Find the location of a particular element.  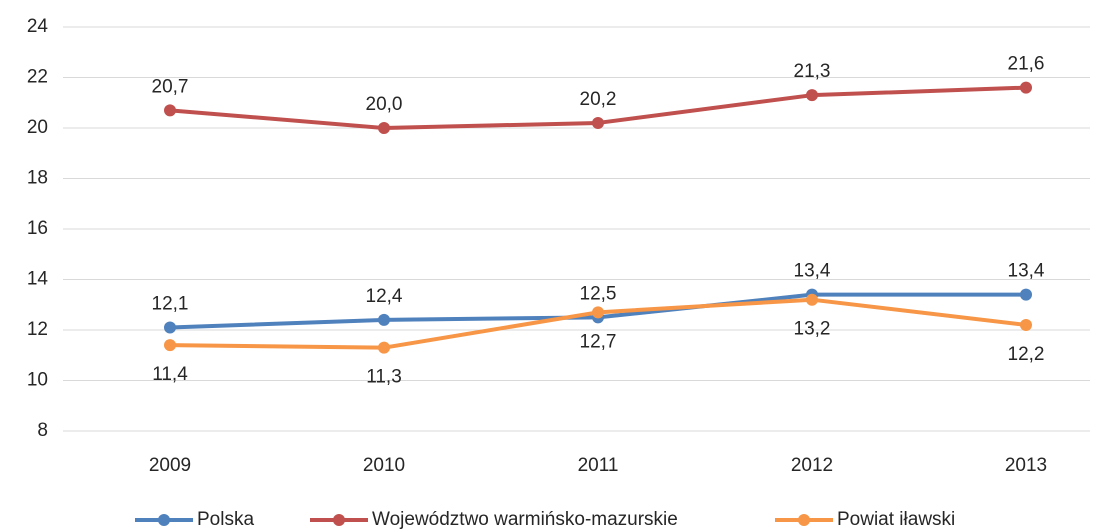

data-label: 12,1 is located at coordinates (170, 303).